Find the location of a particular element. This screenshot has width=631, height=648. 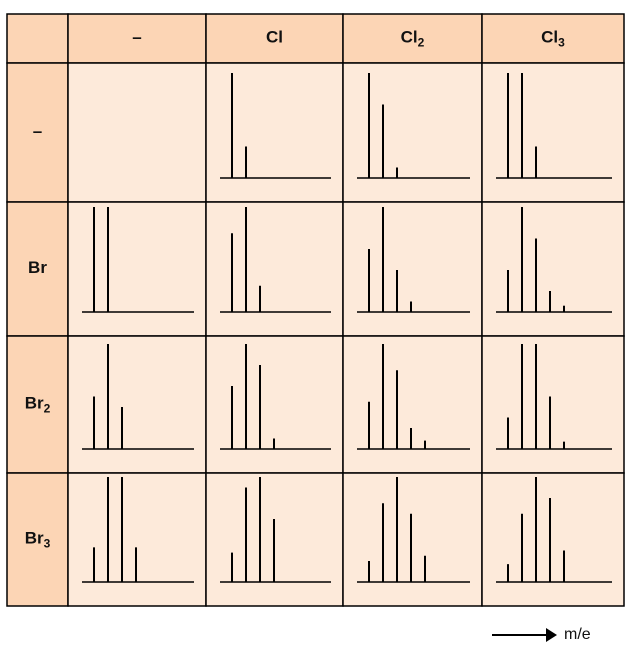

row-header-3-subscript: 3 is located at coordinates (47, 544).